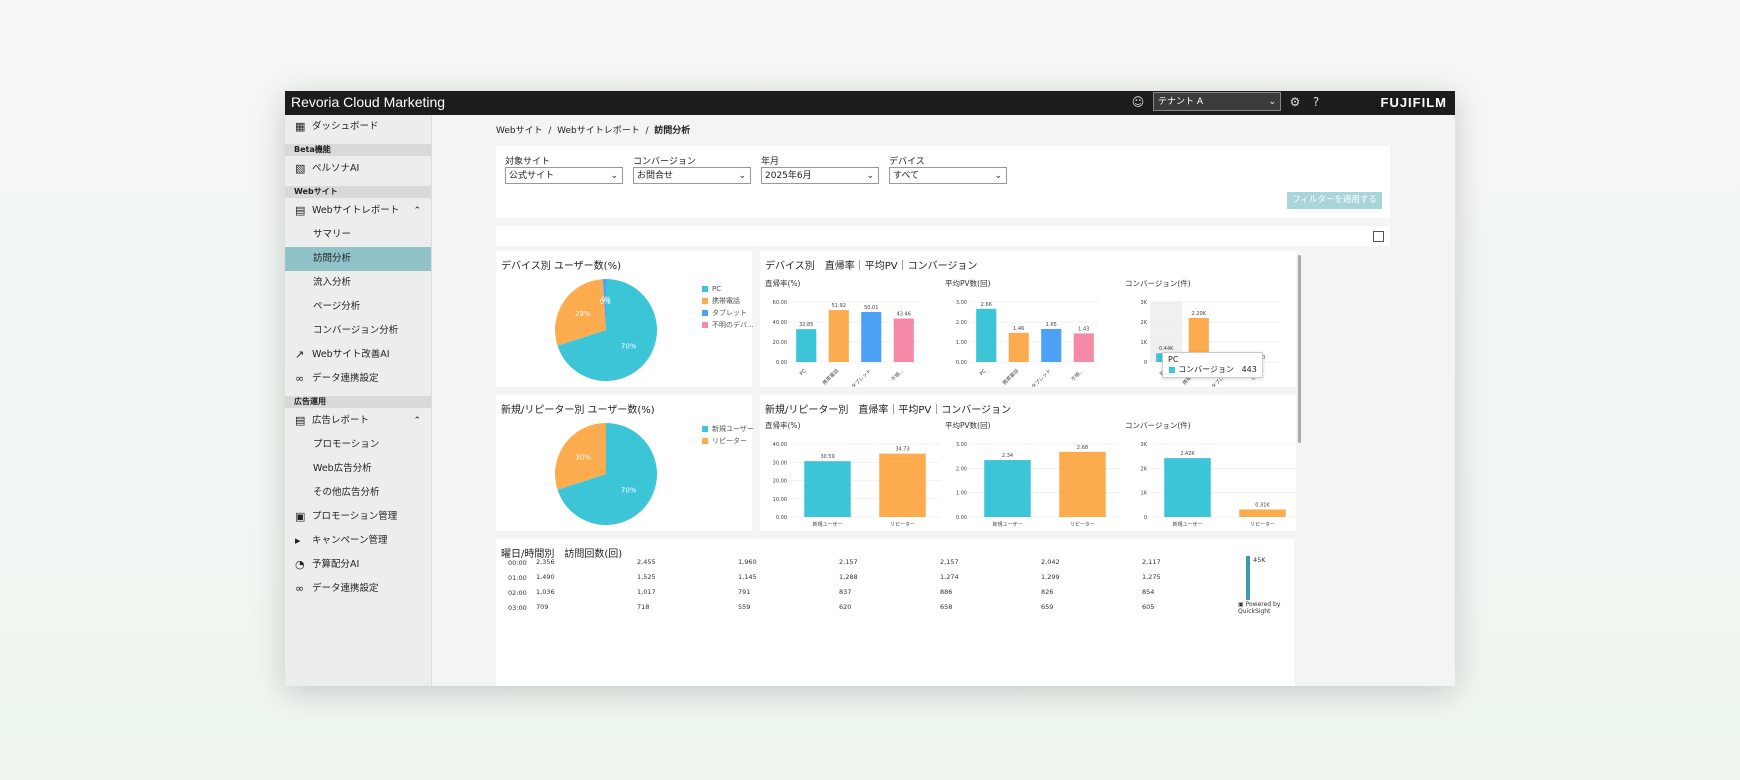 Image resolution: width=1740 pixels, height=780 pixels. I want to click on y-tick-label: 1K, so click(1144, 343).